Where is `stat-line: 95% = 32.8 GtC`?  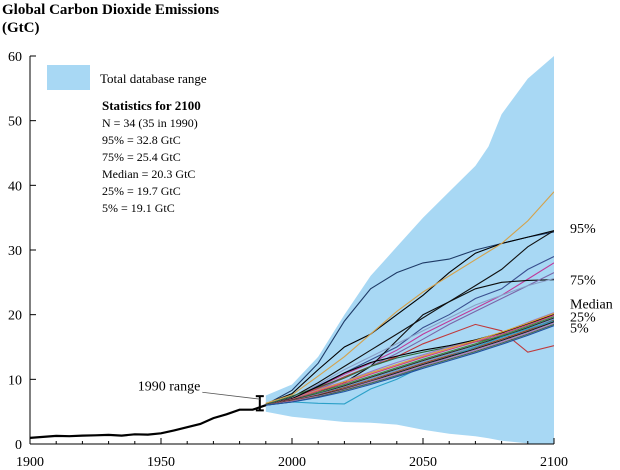
stat-line: 95% = 32.8 GtC is located at coordinates (141, 140).